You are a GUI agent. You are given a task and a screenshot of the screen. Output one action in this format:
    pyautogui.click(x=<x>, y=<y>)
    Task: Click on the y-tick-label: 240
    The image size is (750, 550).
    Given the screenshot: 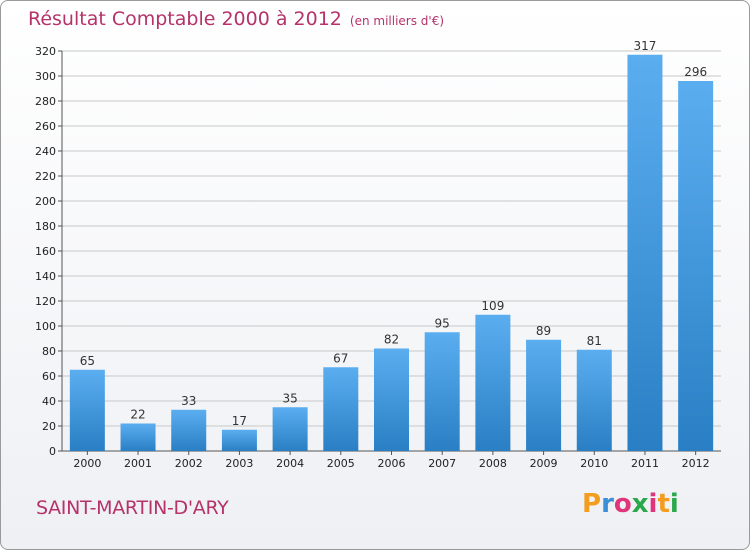 What is the action you would take?
    pyautogui.click(x=45, y=151)
    